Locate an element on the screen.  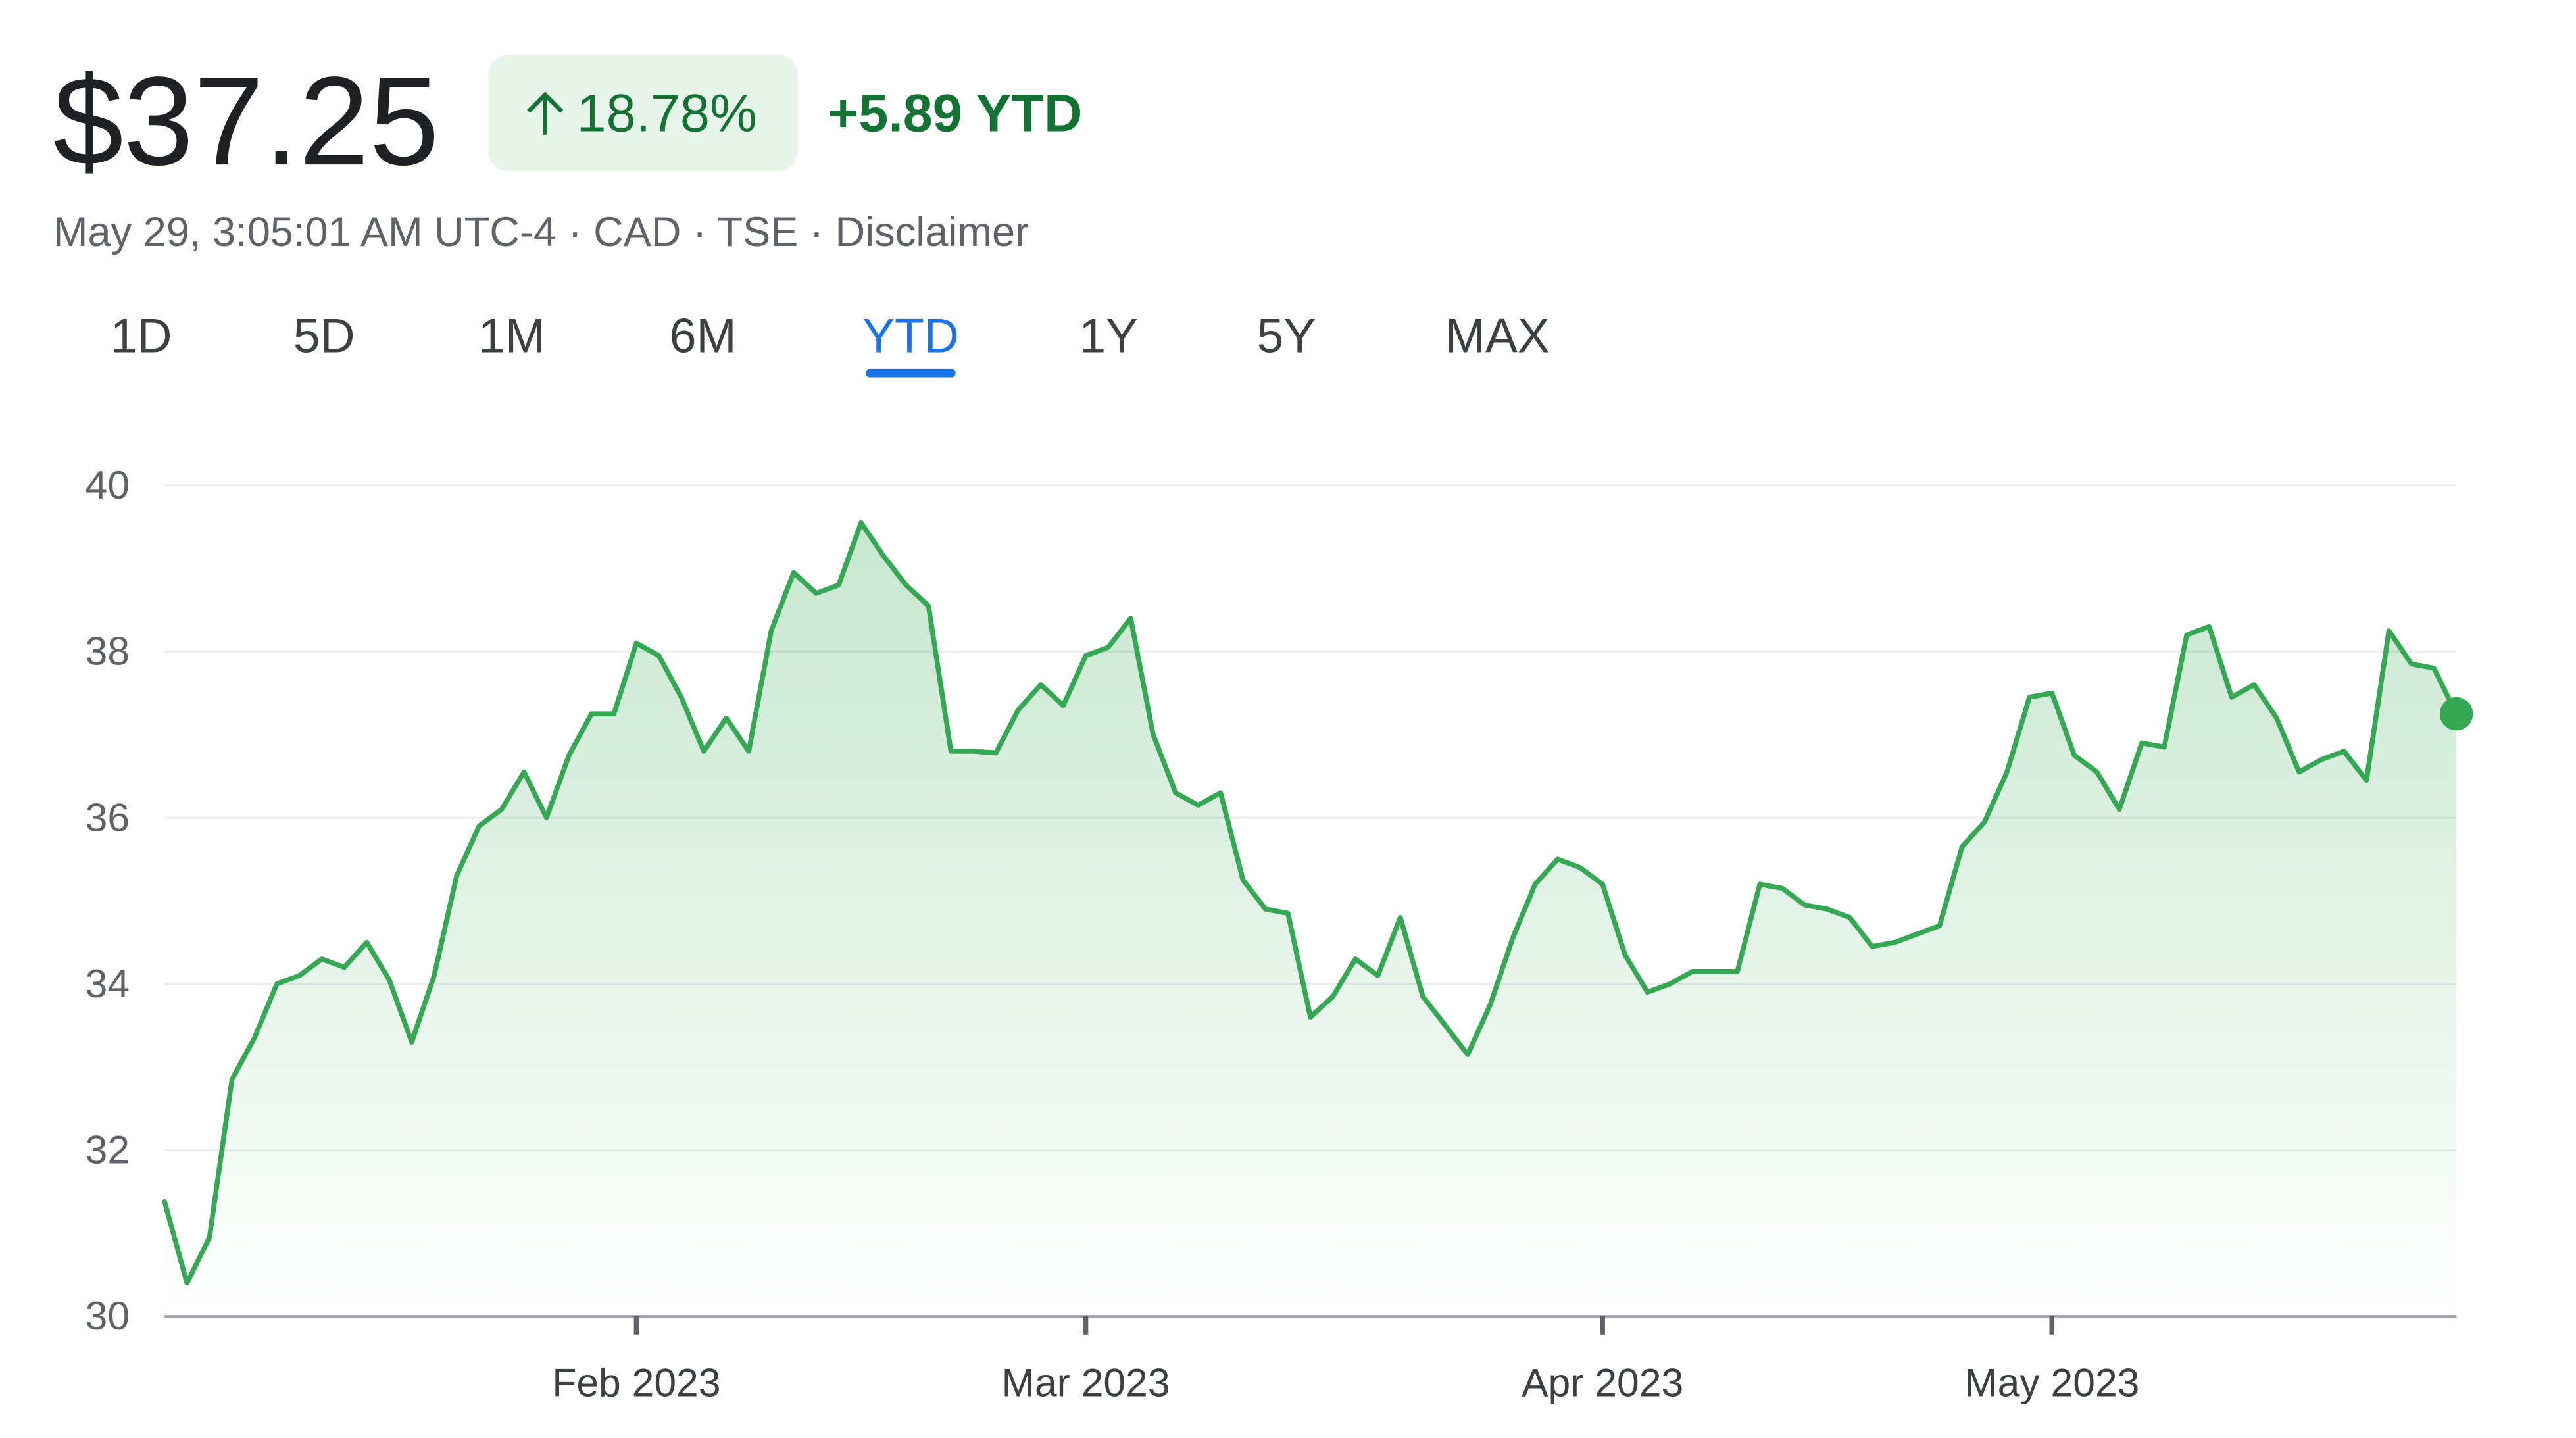
range-tab: 5D is located at coordinates (324, 336).